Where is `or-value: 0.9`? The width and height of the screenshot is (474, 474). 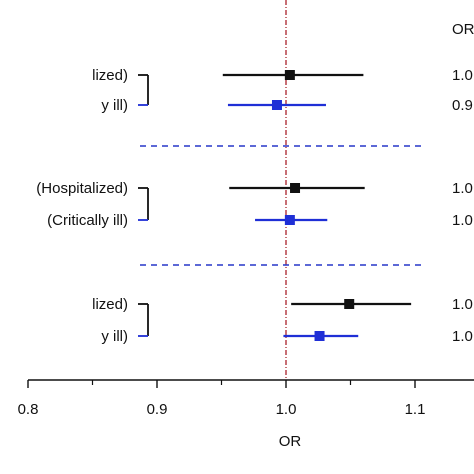
or-value: 0.9 is located at coordinates (462, 105).